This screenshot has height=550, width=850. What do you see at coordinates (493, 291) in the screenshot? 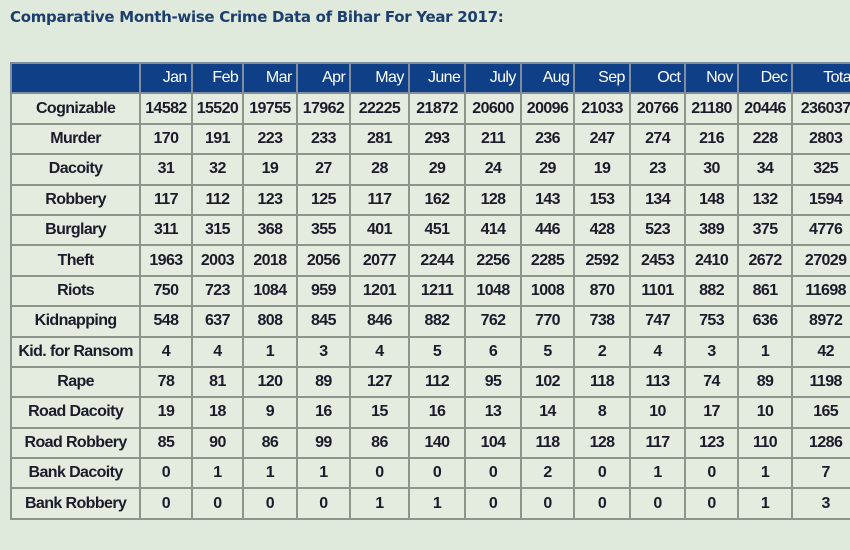
I see `table-cell: 1048` at bounding box center [493, 291].